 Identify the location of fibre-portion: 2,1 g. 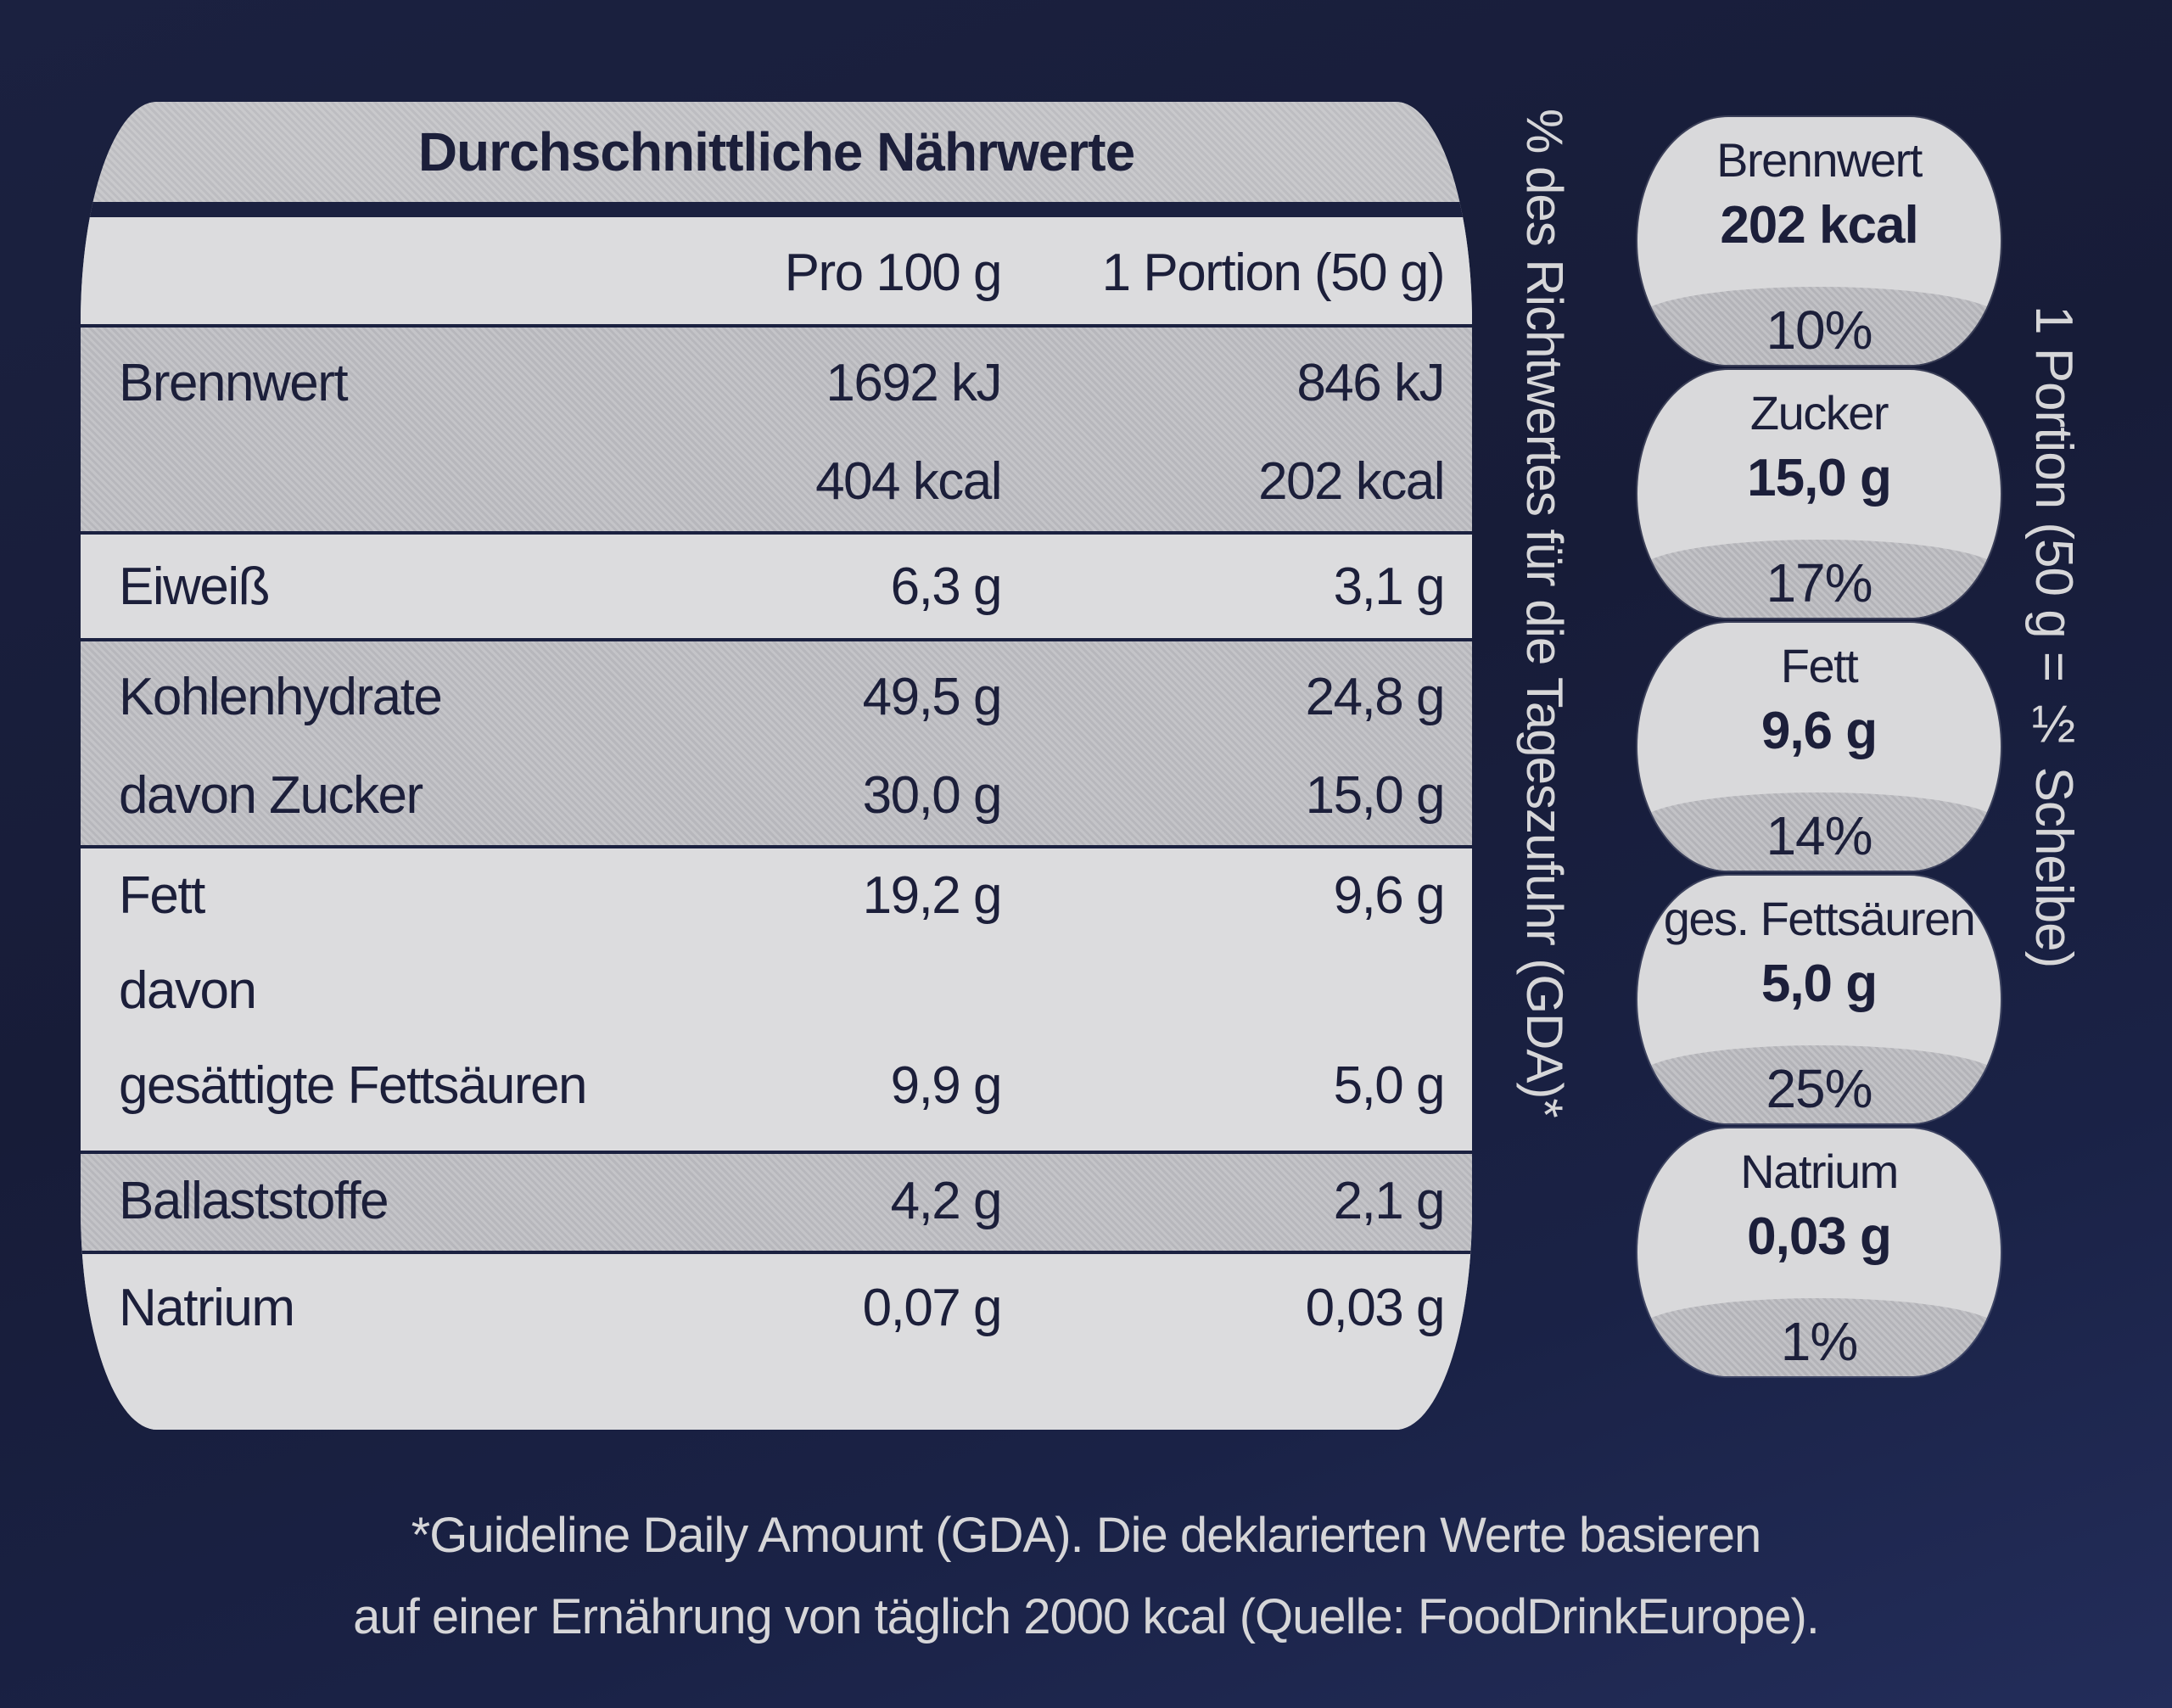
(1389, 1201).